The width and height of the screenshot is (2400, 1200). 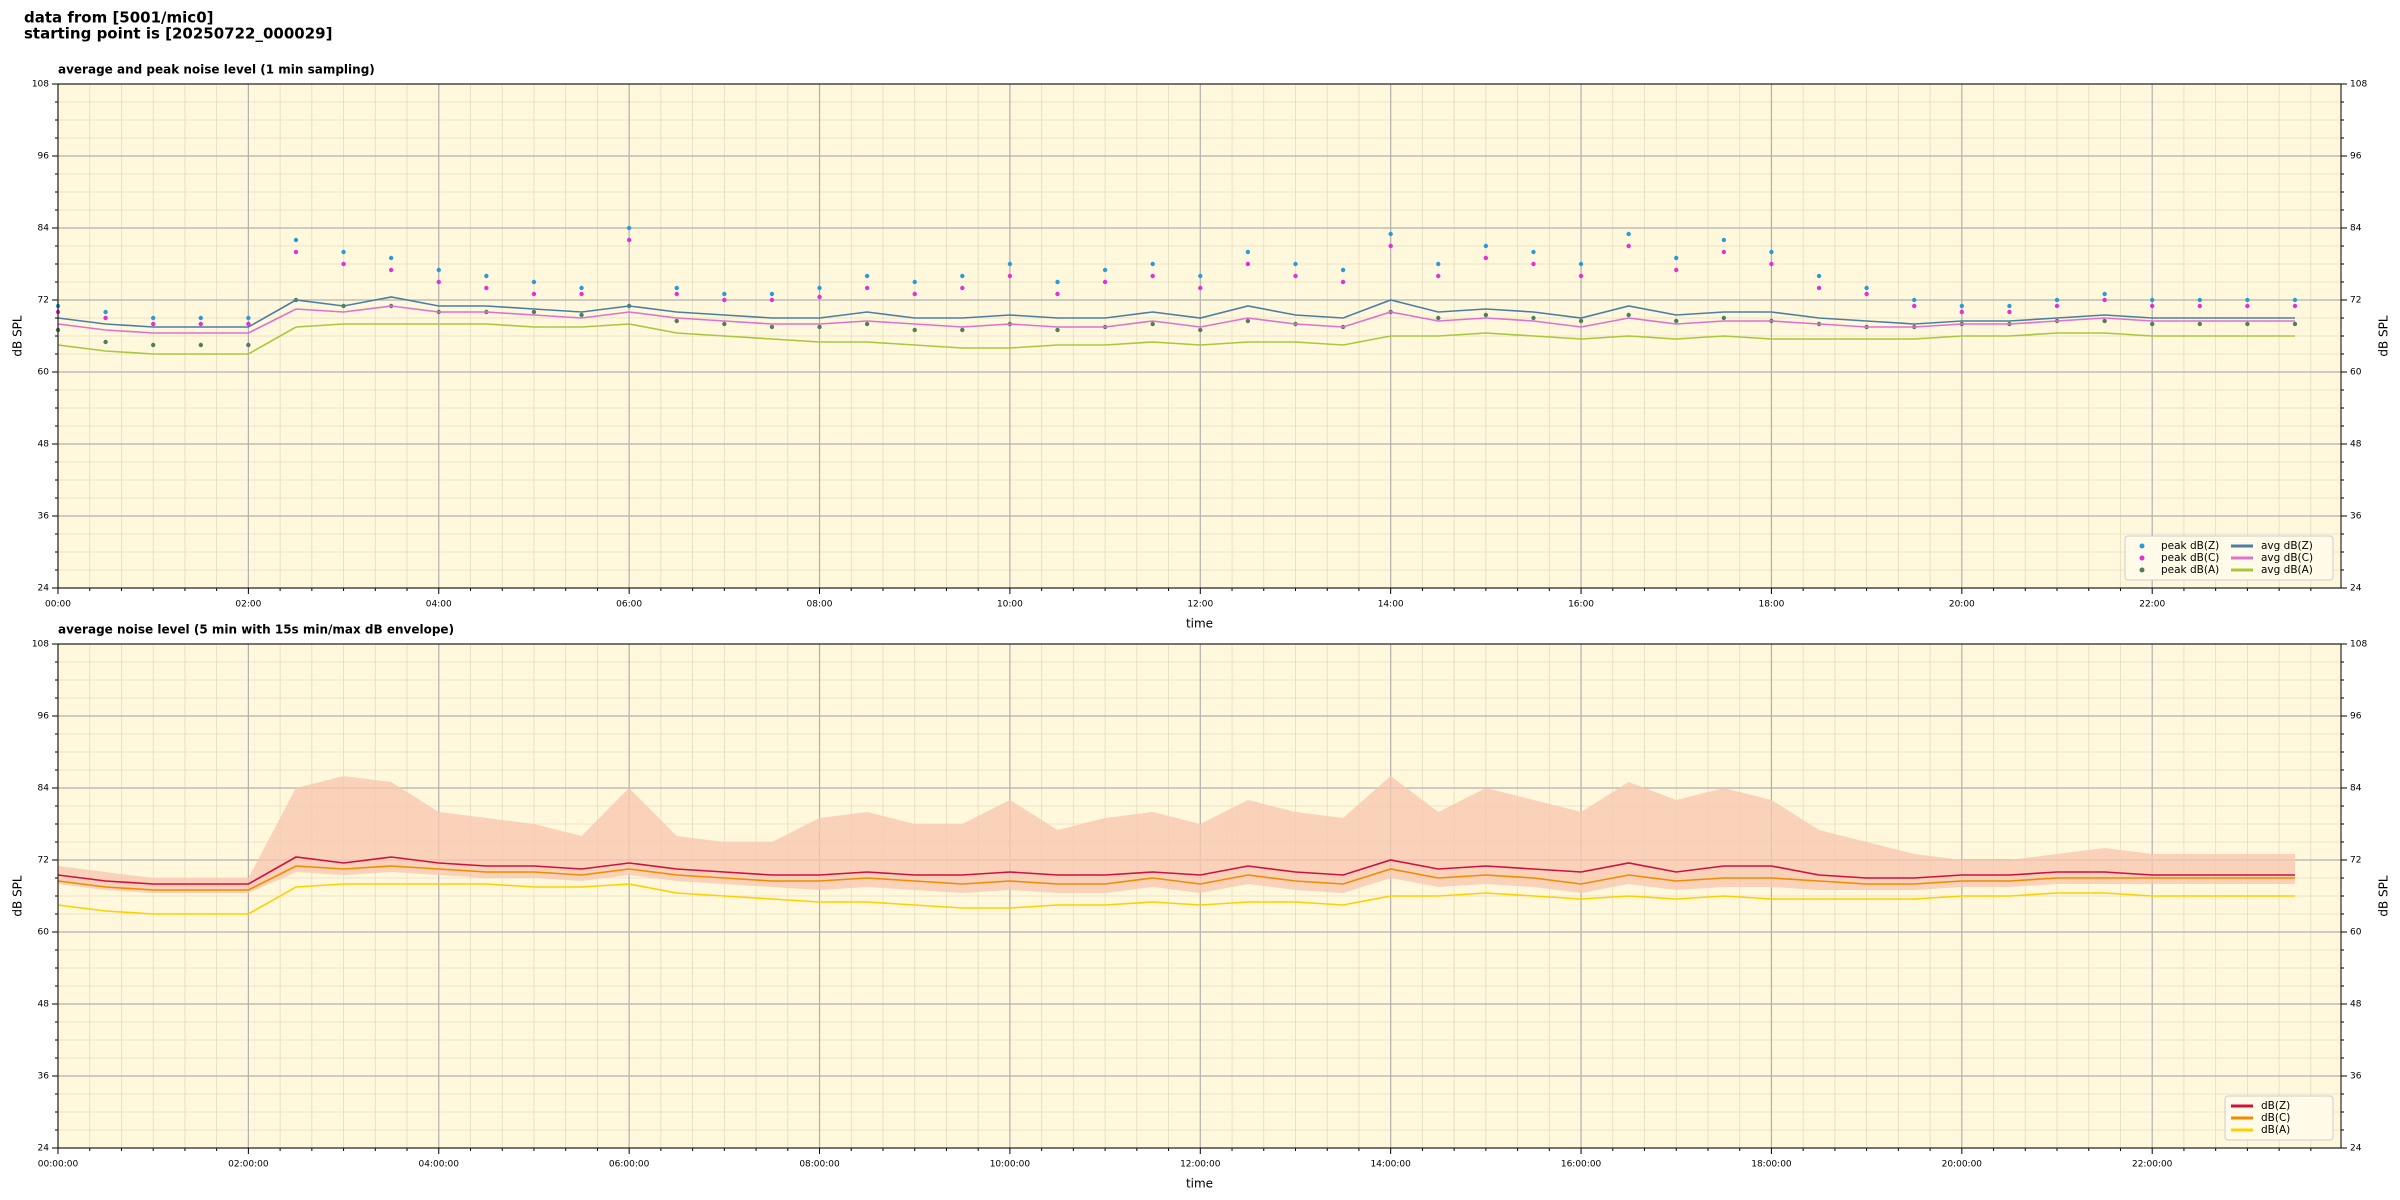 I want to click on legend-label: avg dB(Z), so click(x=2287, y=546).